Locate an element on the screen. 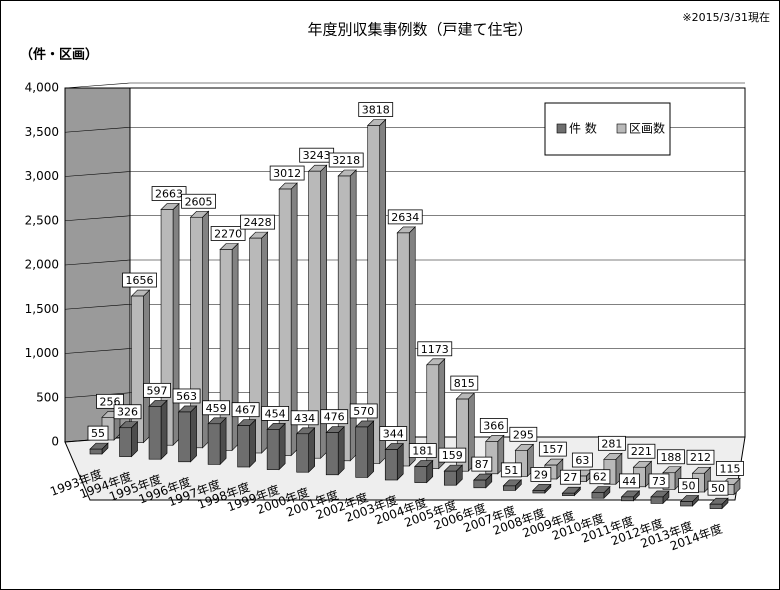 This screenshot has width=780, height=590. data-label: 597 is located at coordinates (157, 390).